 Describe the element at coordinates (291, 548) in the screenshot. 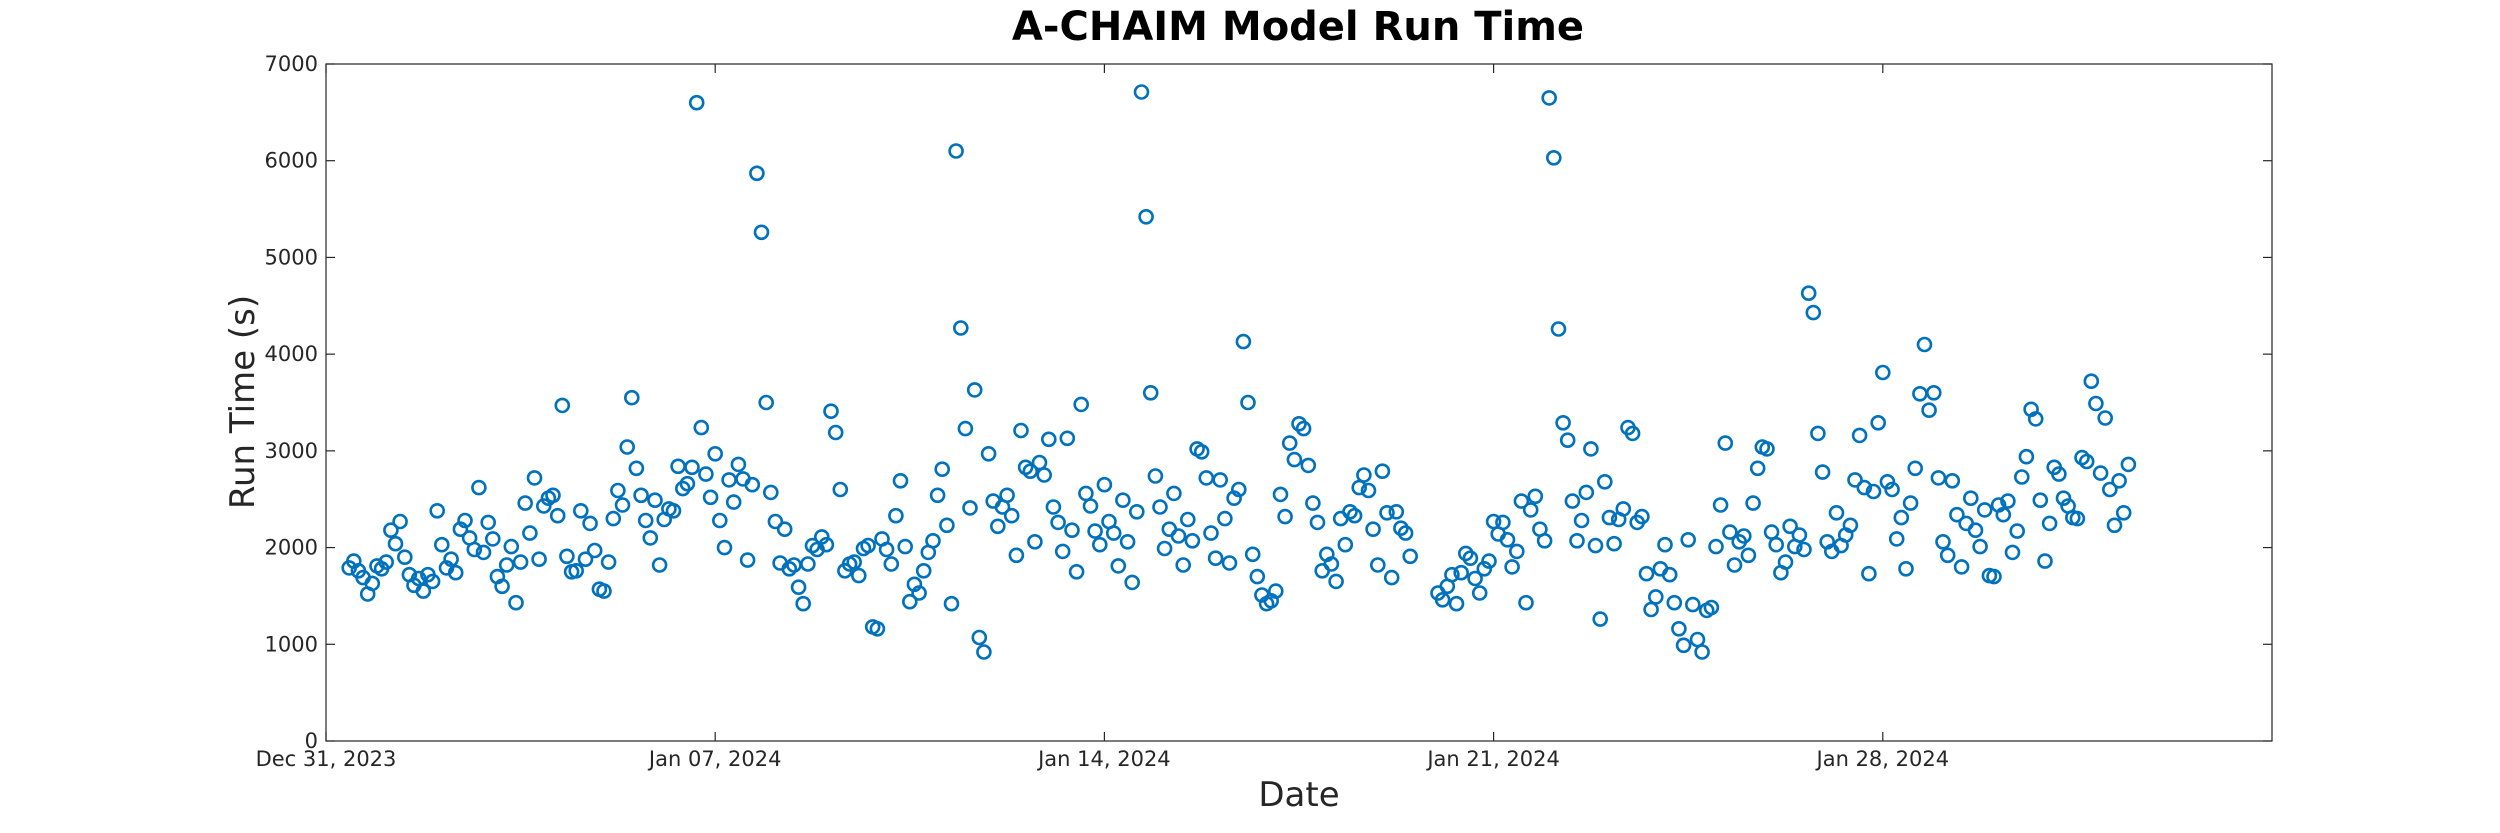

I see `y-tick-label: 2000` at that location.